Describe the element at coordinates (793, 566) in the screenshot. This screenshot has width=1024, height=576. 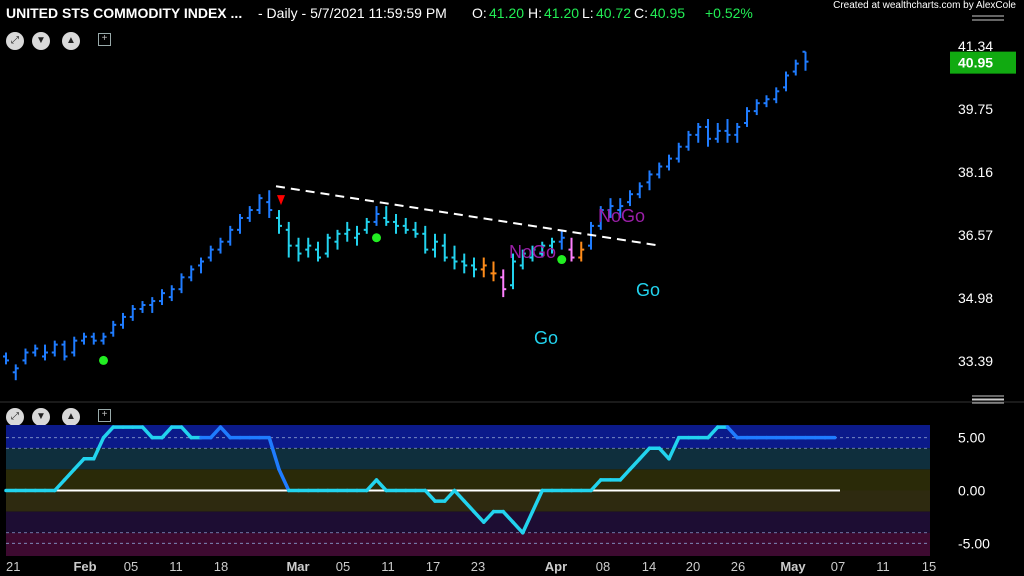
I see `x-tick-label: May` at that location.